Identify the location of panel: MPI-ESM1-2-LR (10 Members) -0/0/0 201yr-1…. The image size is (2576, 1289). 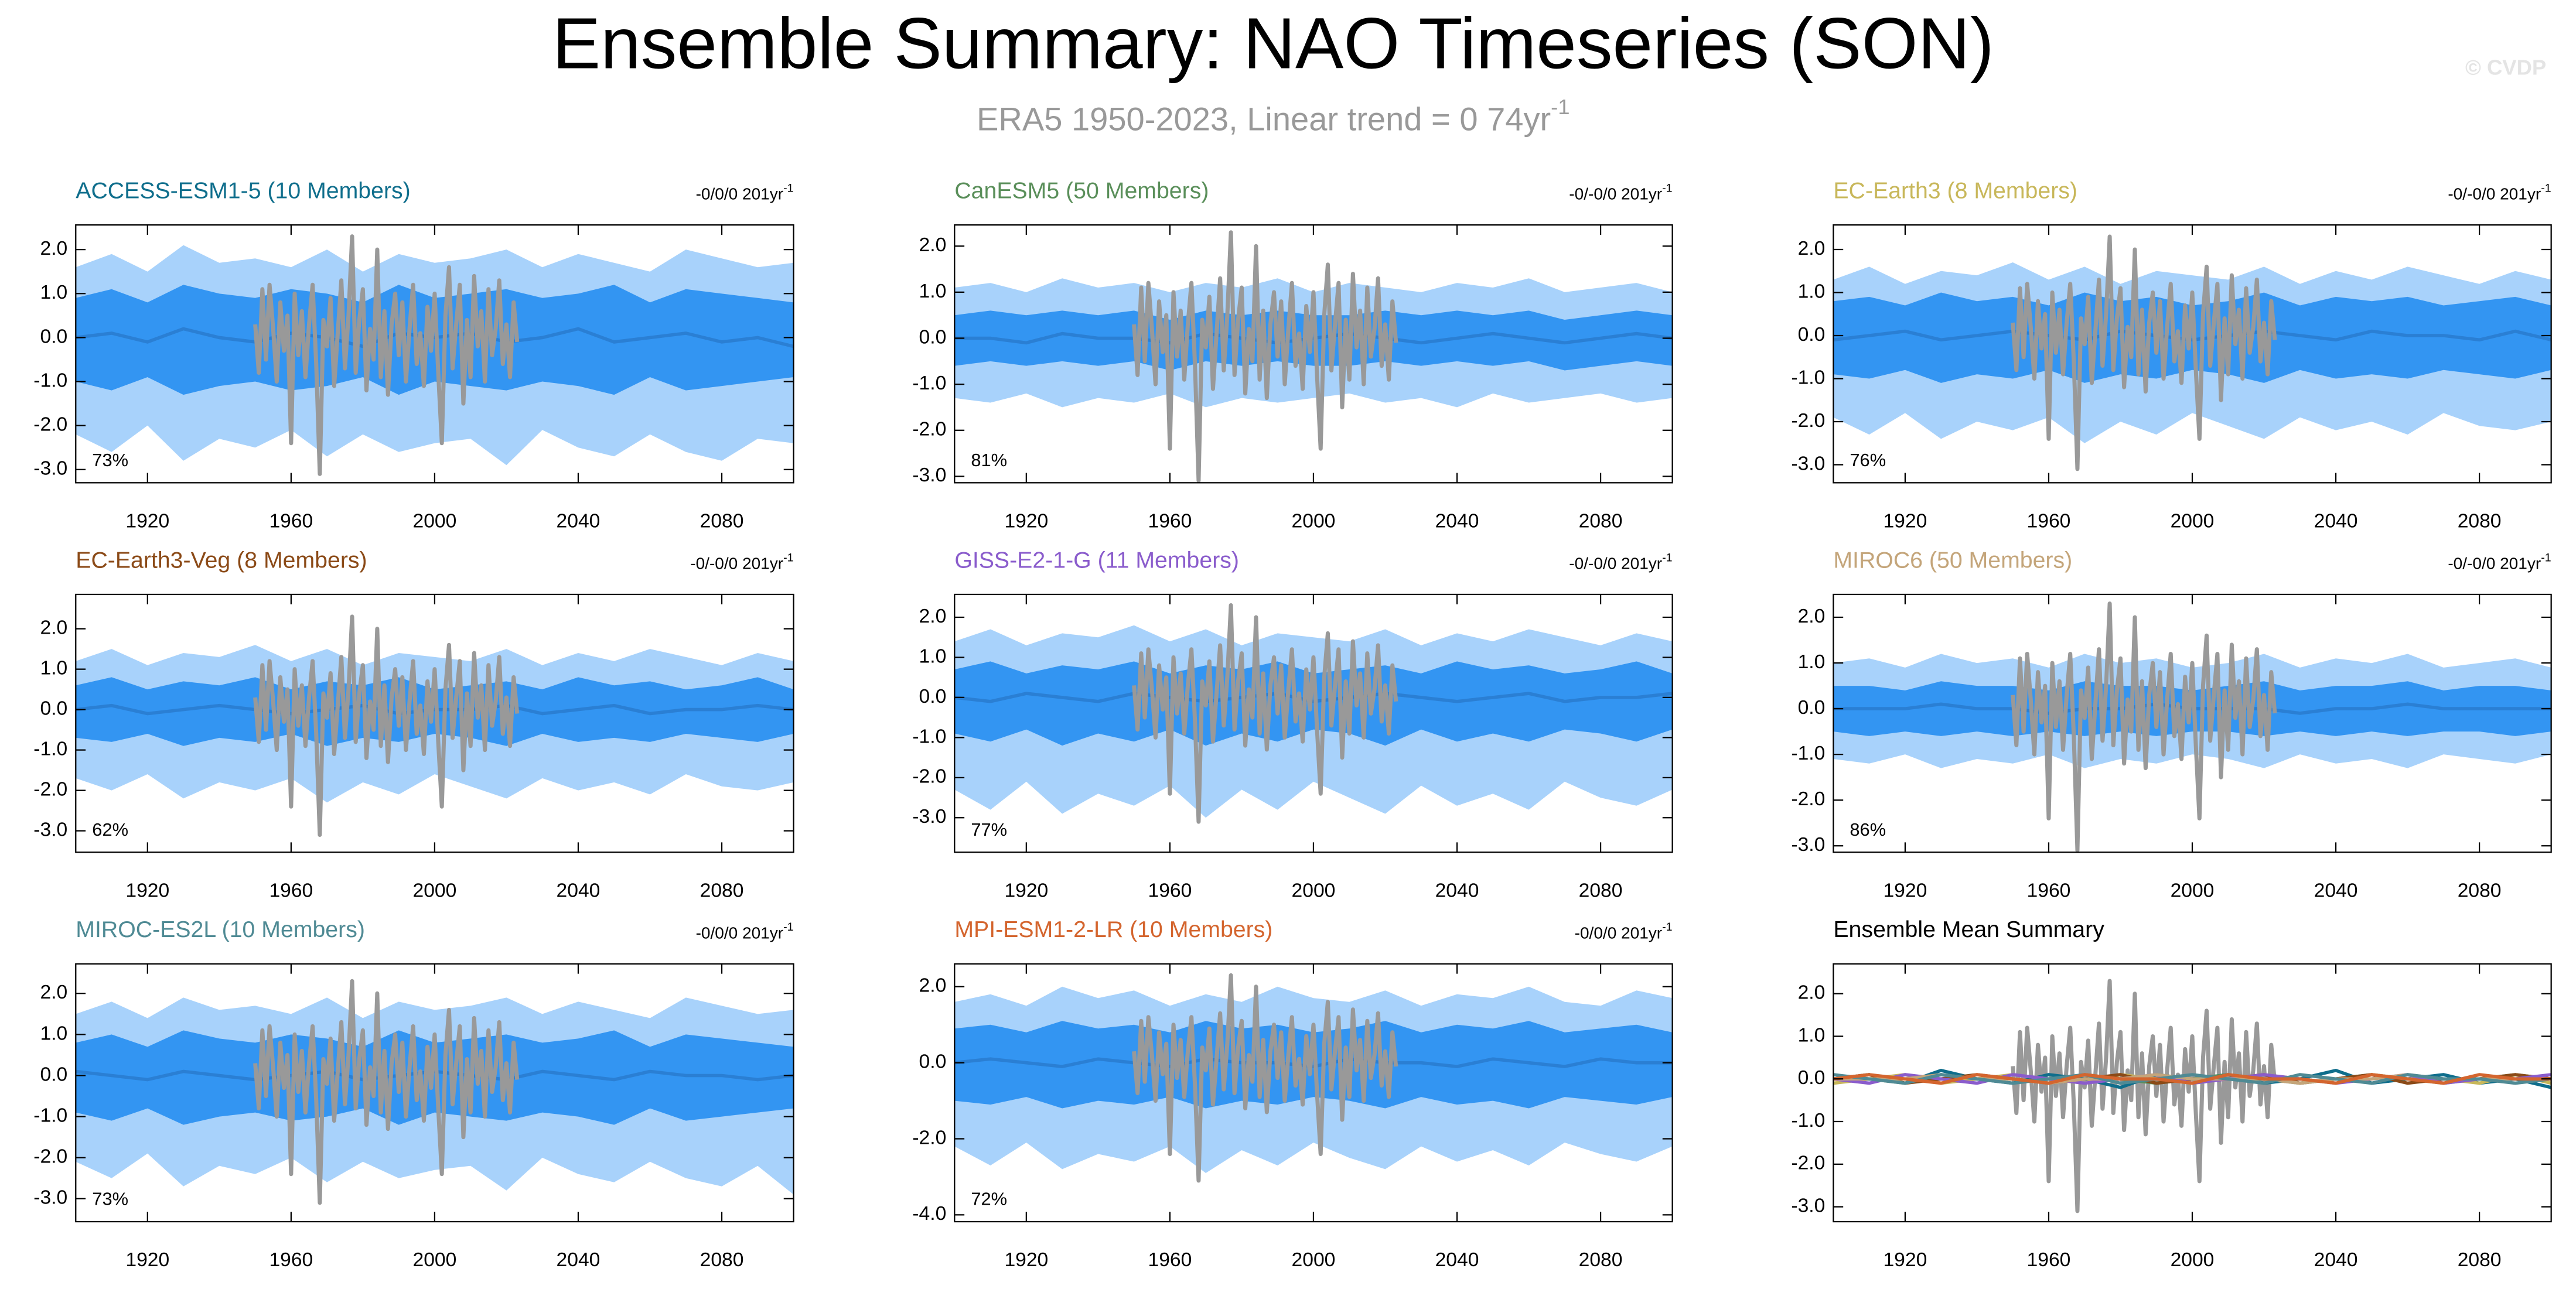
(1292, 1094).